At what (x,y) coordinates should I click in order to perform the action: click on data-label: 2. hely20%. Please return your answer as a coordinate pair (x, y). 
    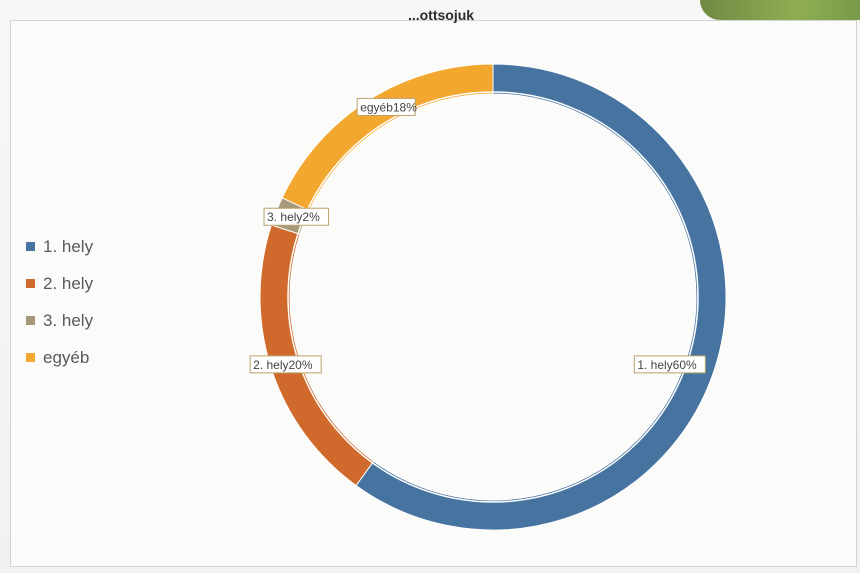
    Looking at the image, I should click on (283, 365).